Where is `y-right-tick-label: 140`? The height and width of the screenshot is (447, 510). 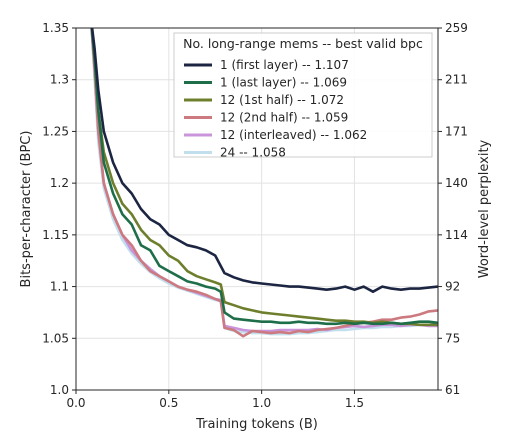
y-right-tick-label: 140 is located at coordinates (456, 183).